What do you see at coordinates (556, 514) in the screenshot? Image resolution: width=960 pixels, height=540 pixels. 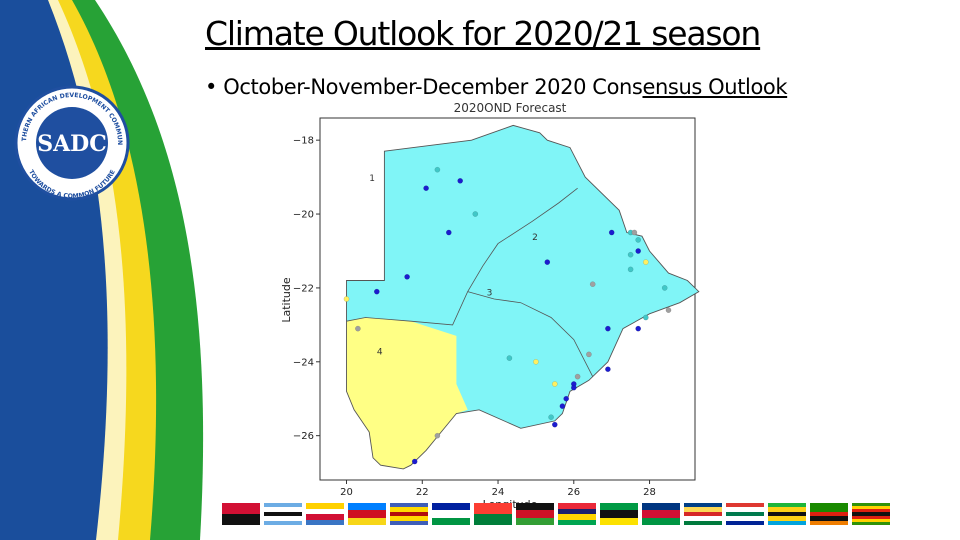 I see `member-flags-strip` at bounding box center [556, 514].